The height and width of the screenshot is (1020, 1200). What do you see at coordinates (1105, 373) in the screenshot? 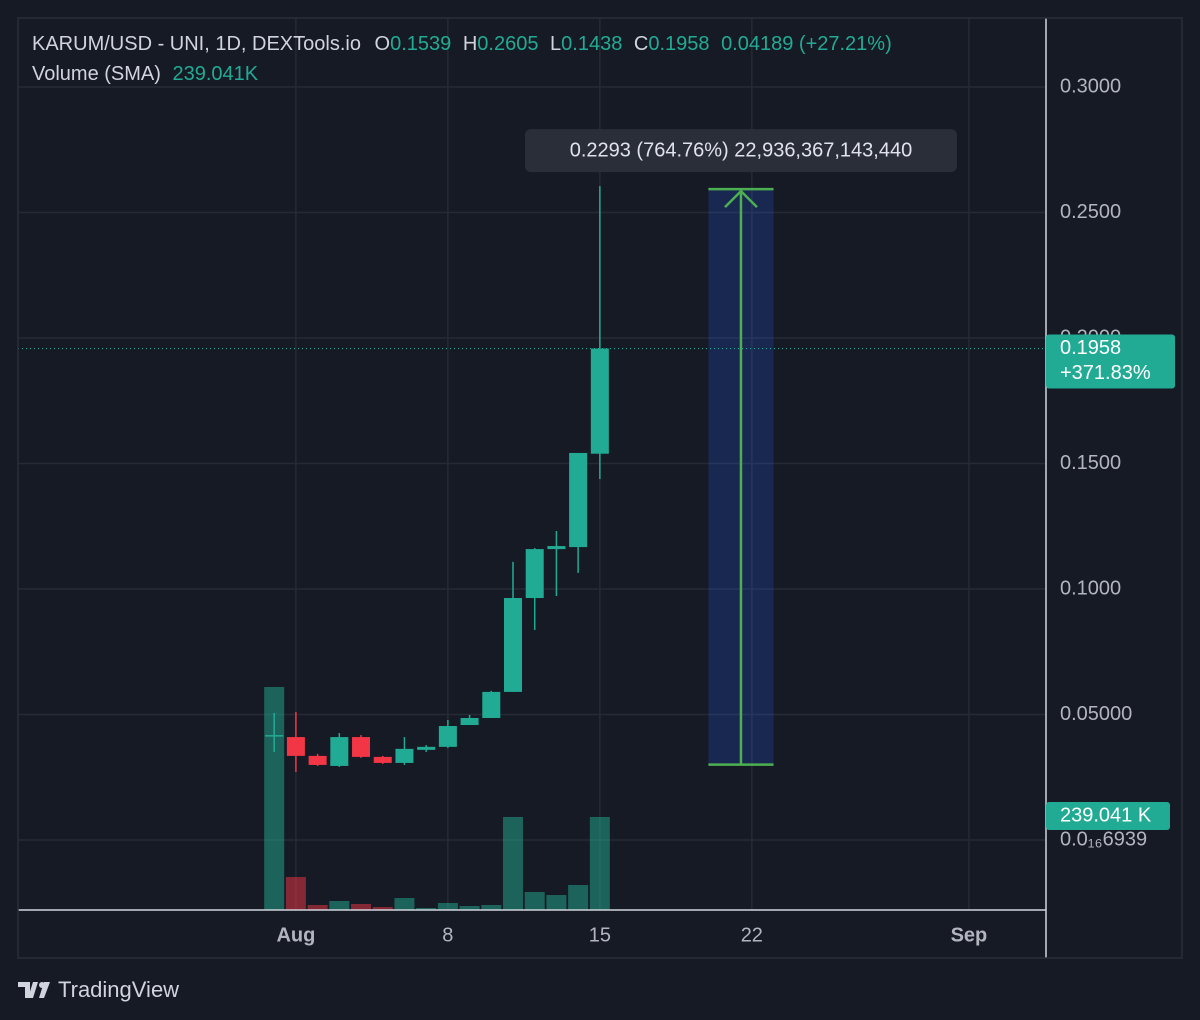
I see `last-change-label: +371.83%` at bounding box center [1105, 373].